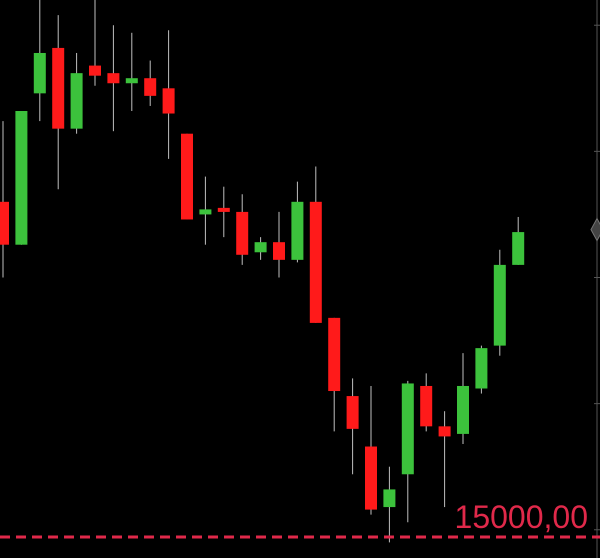 The image size is (600, 558). I want to click on price-level-label: 15000,00, so click(521, 517).